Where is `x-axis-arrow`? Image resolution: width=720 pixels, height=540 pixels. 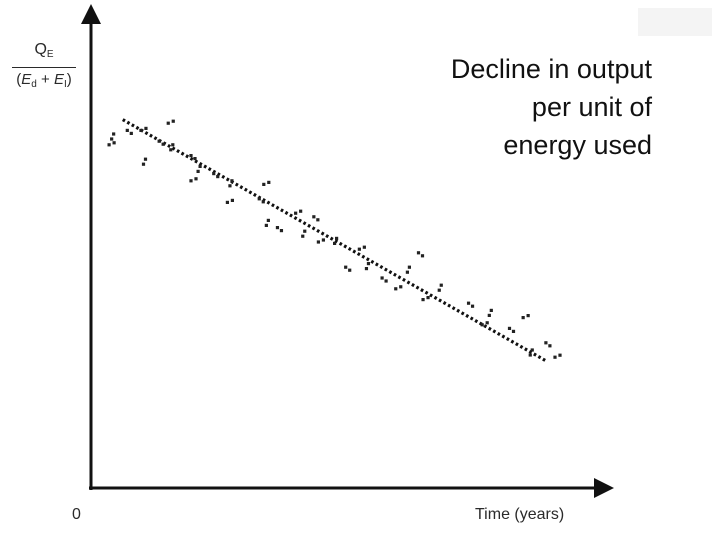
x-axis-arrow is located at coordinates (604, 488).